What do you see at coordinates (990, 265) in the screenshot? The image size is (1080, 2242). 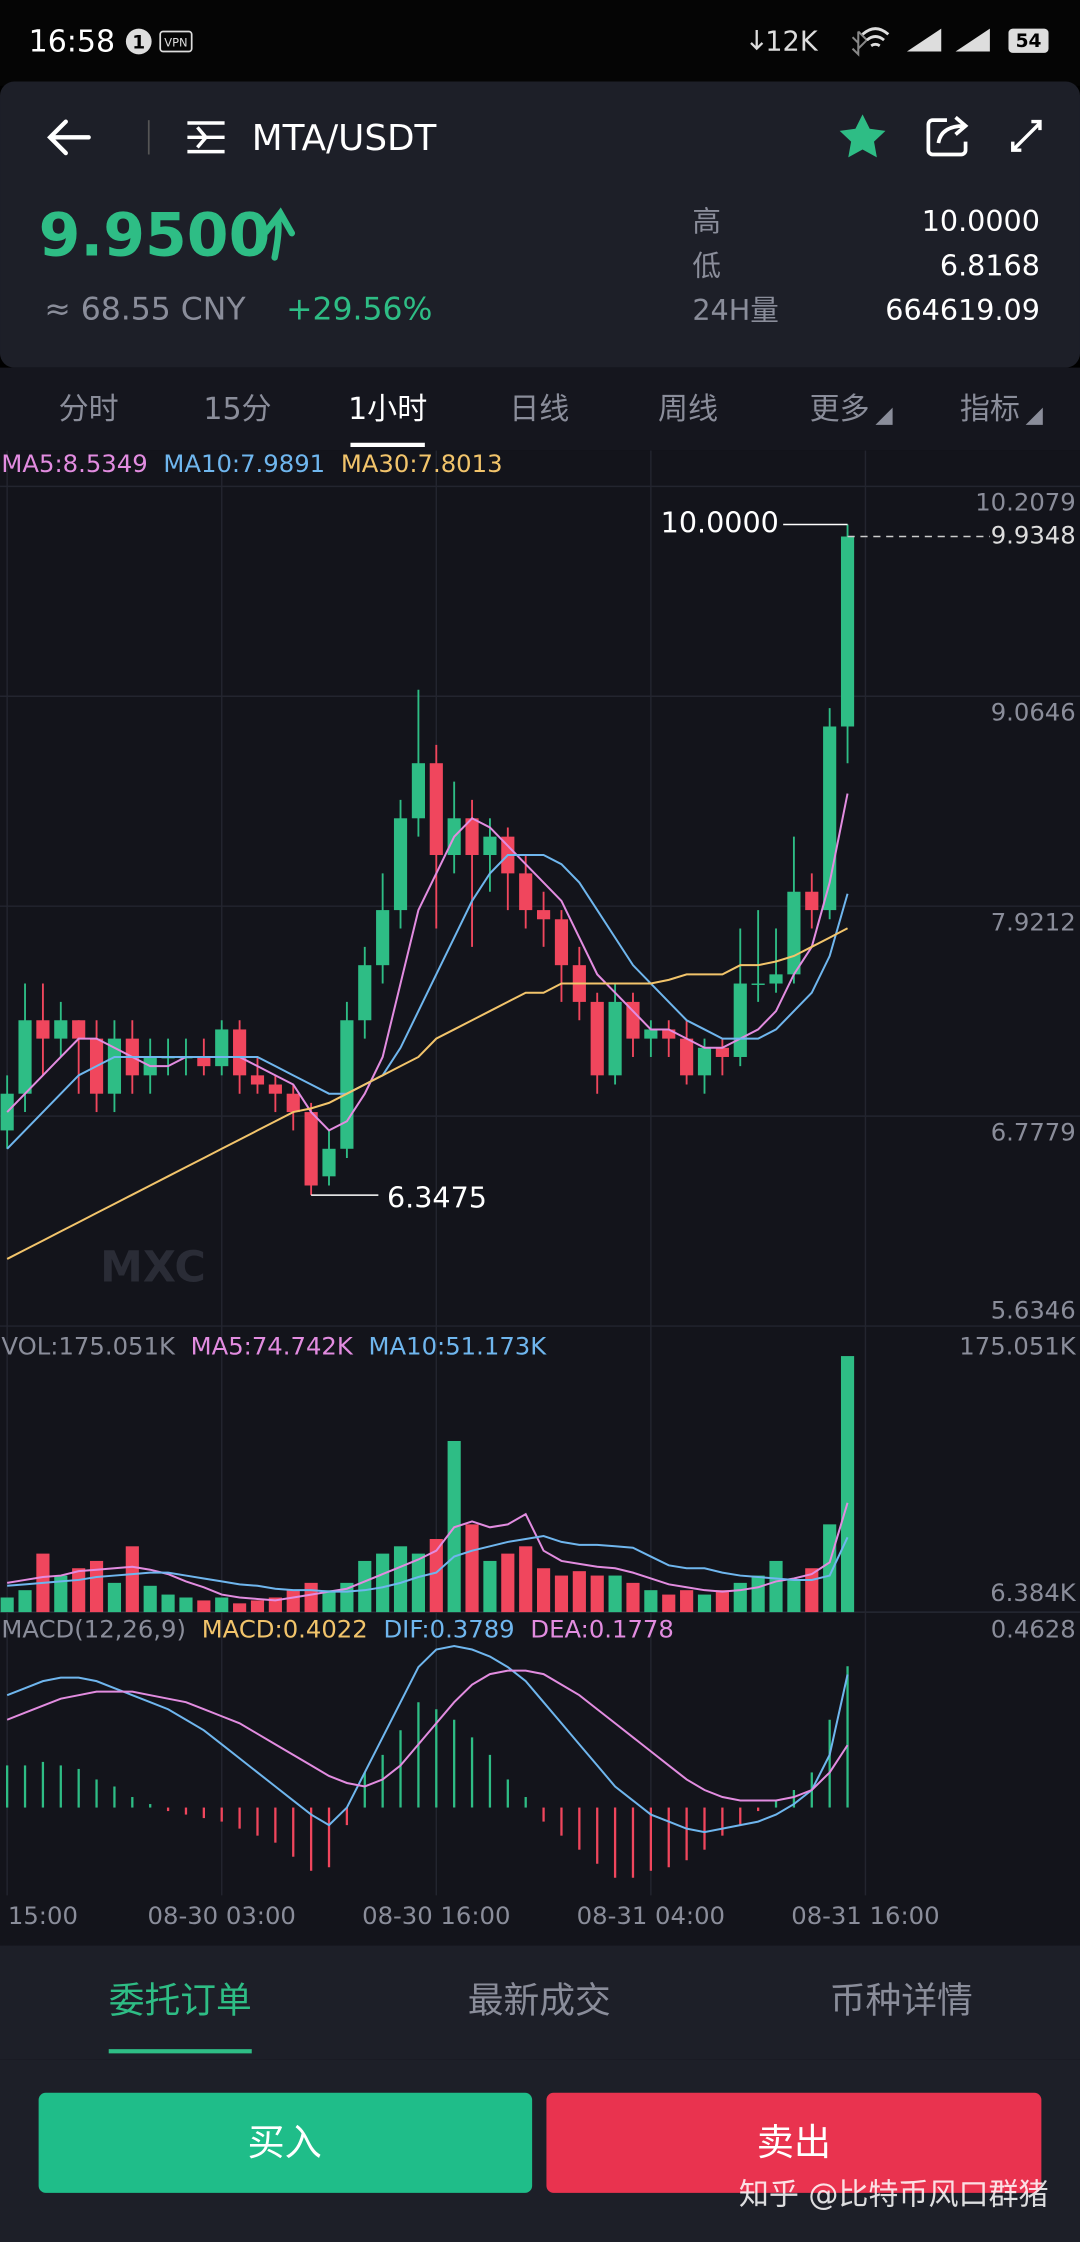 I see `stat-value: 6.8168` at bounding box center [990, 265].